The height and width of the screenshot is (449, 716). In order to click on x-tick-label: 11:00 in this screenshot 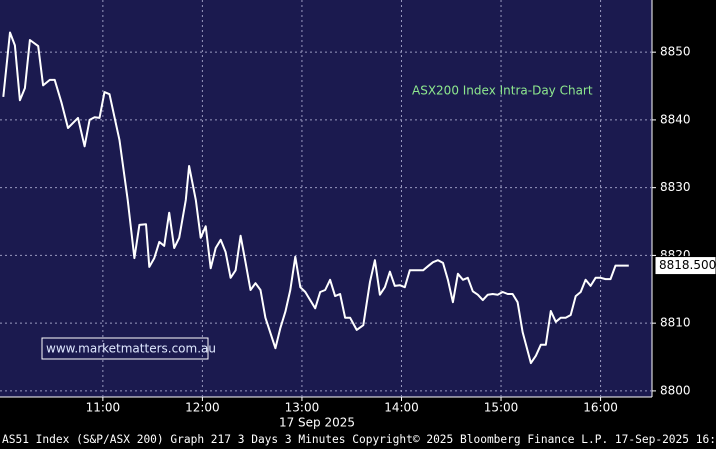, I will do `click(103, 408)`.